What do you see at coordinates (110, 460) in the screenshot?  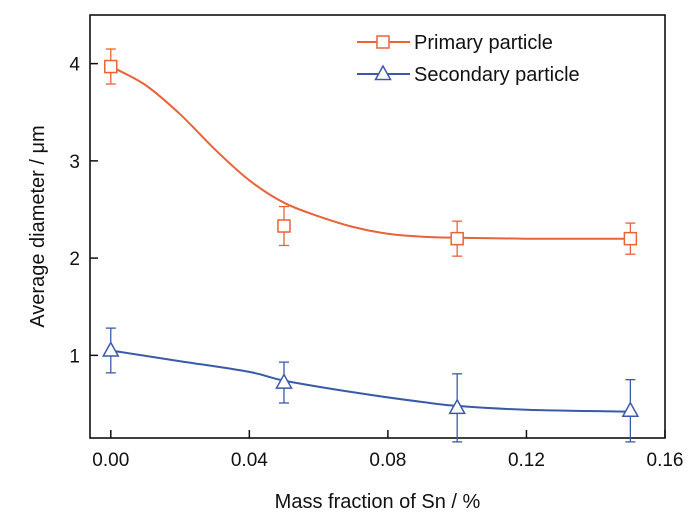 I see `x-tick-label: 0.00` at bounding box center [110, 460].